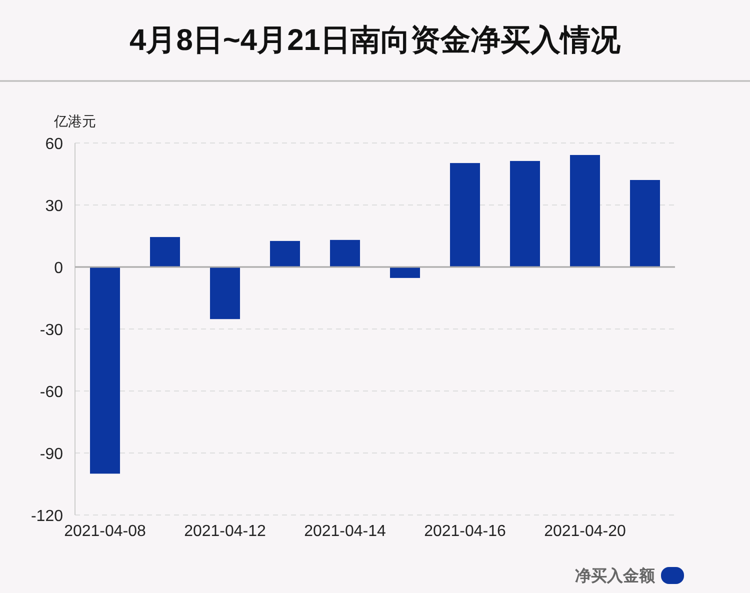  I want to click on x-tick-label: 2021-04-08, so click(105, 531).